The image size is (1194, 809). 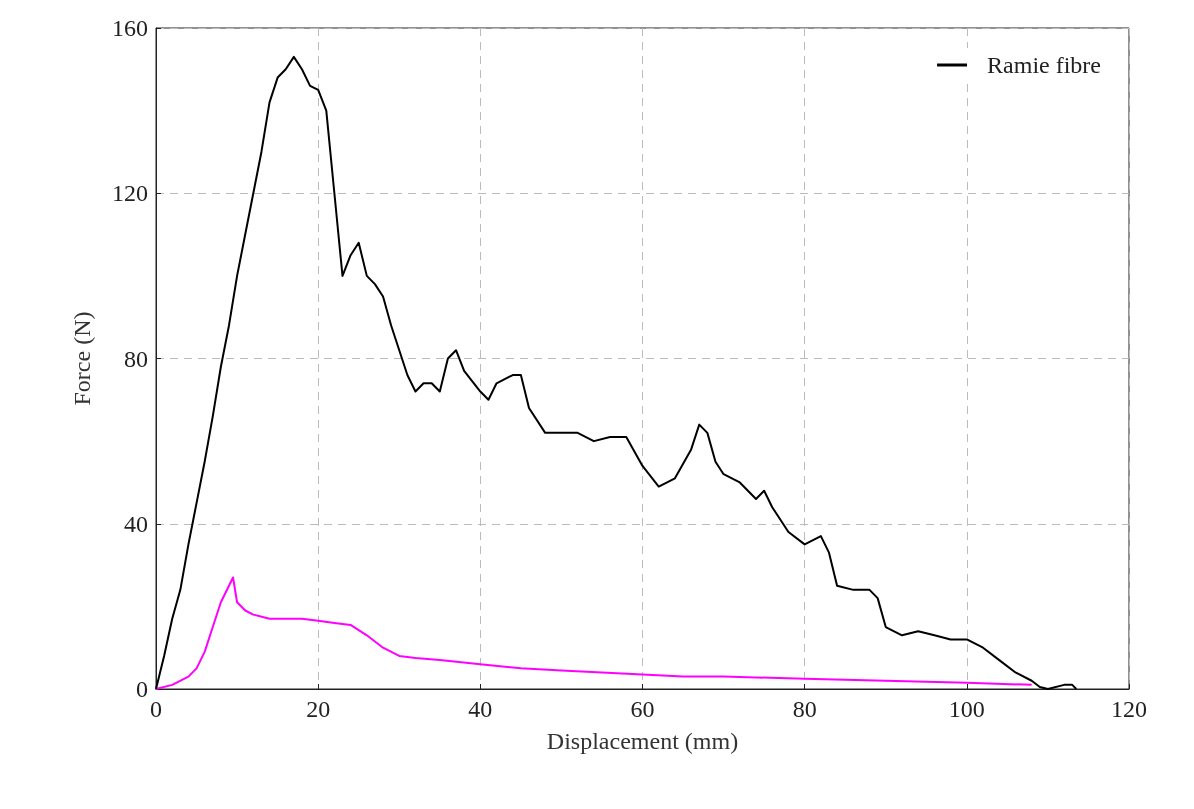 I want to click on x-tick-label: 60, so click(x=642, y=709).